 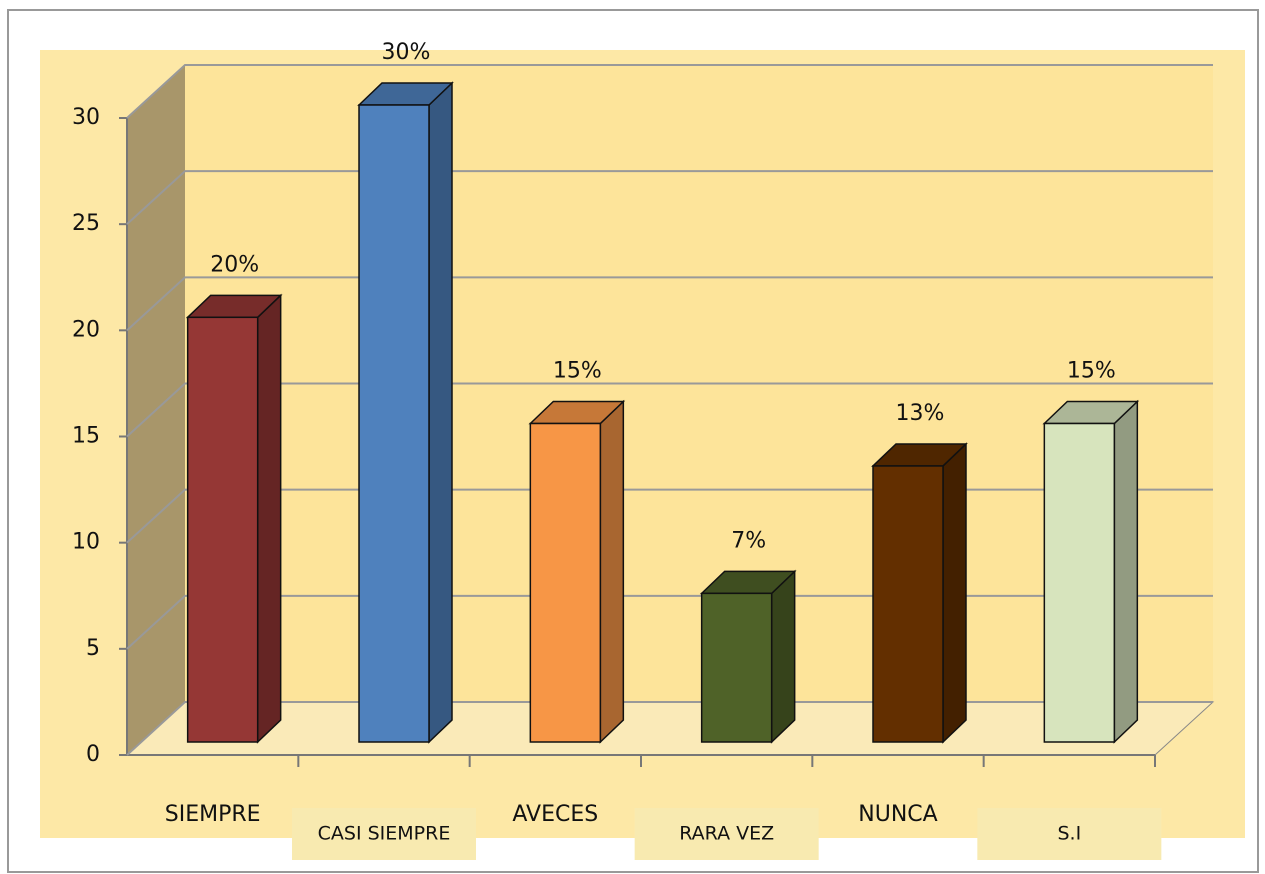 I want to click on x-tick-label: CASI SIEMPRE, so click(x=384, y=834).